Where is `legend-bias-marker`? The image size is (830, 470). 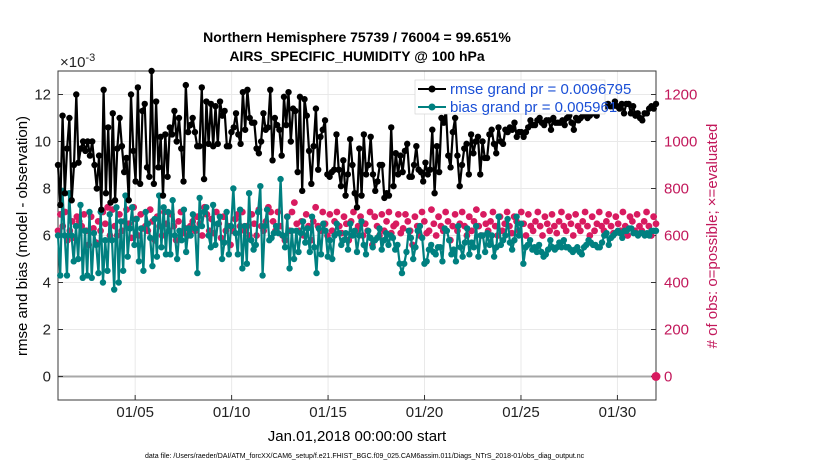 legend-bias-marker is located at coordinates (432, 107).